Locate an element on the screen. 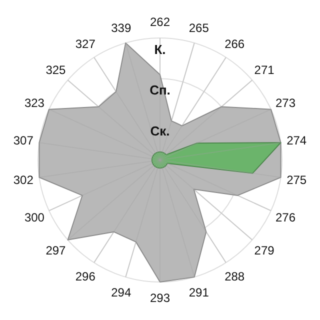 The height and width of the screenshot is (320, 320). spoke-label: 288 is located at coordinates (234, 276).